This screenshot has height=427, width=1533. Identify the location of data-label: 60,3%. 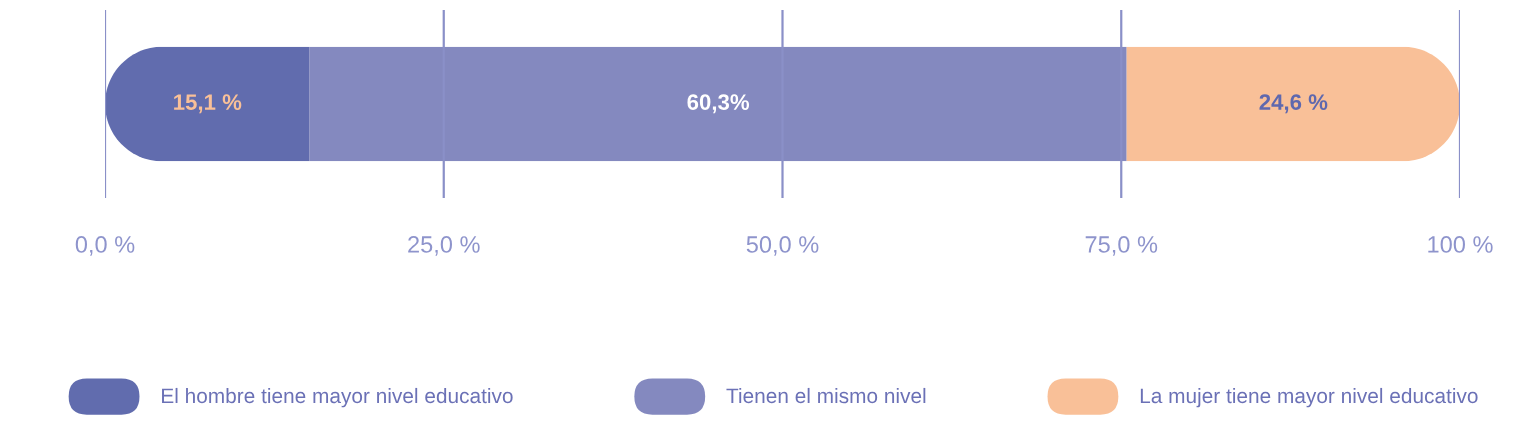
(718, 104).